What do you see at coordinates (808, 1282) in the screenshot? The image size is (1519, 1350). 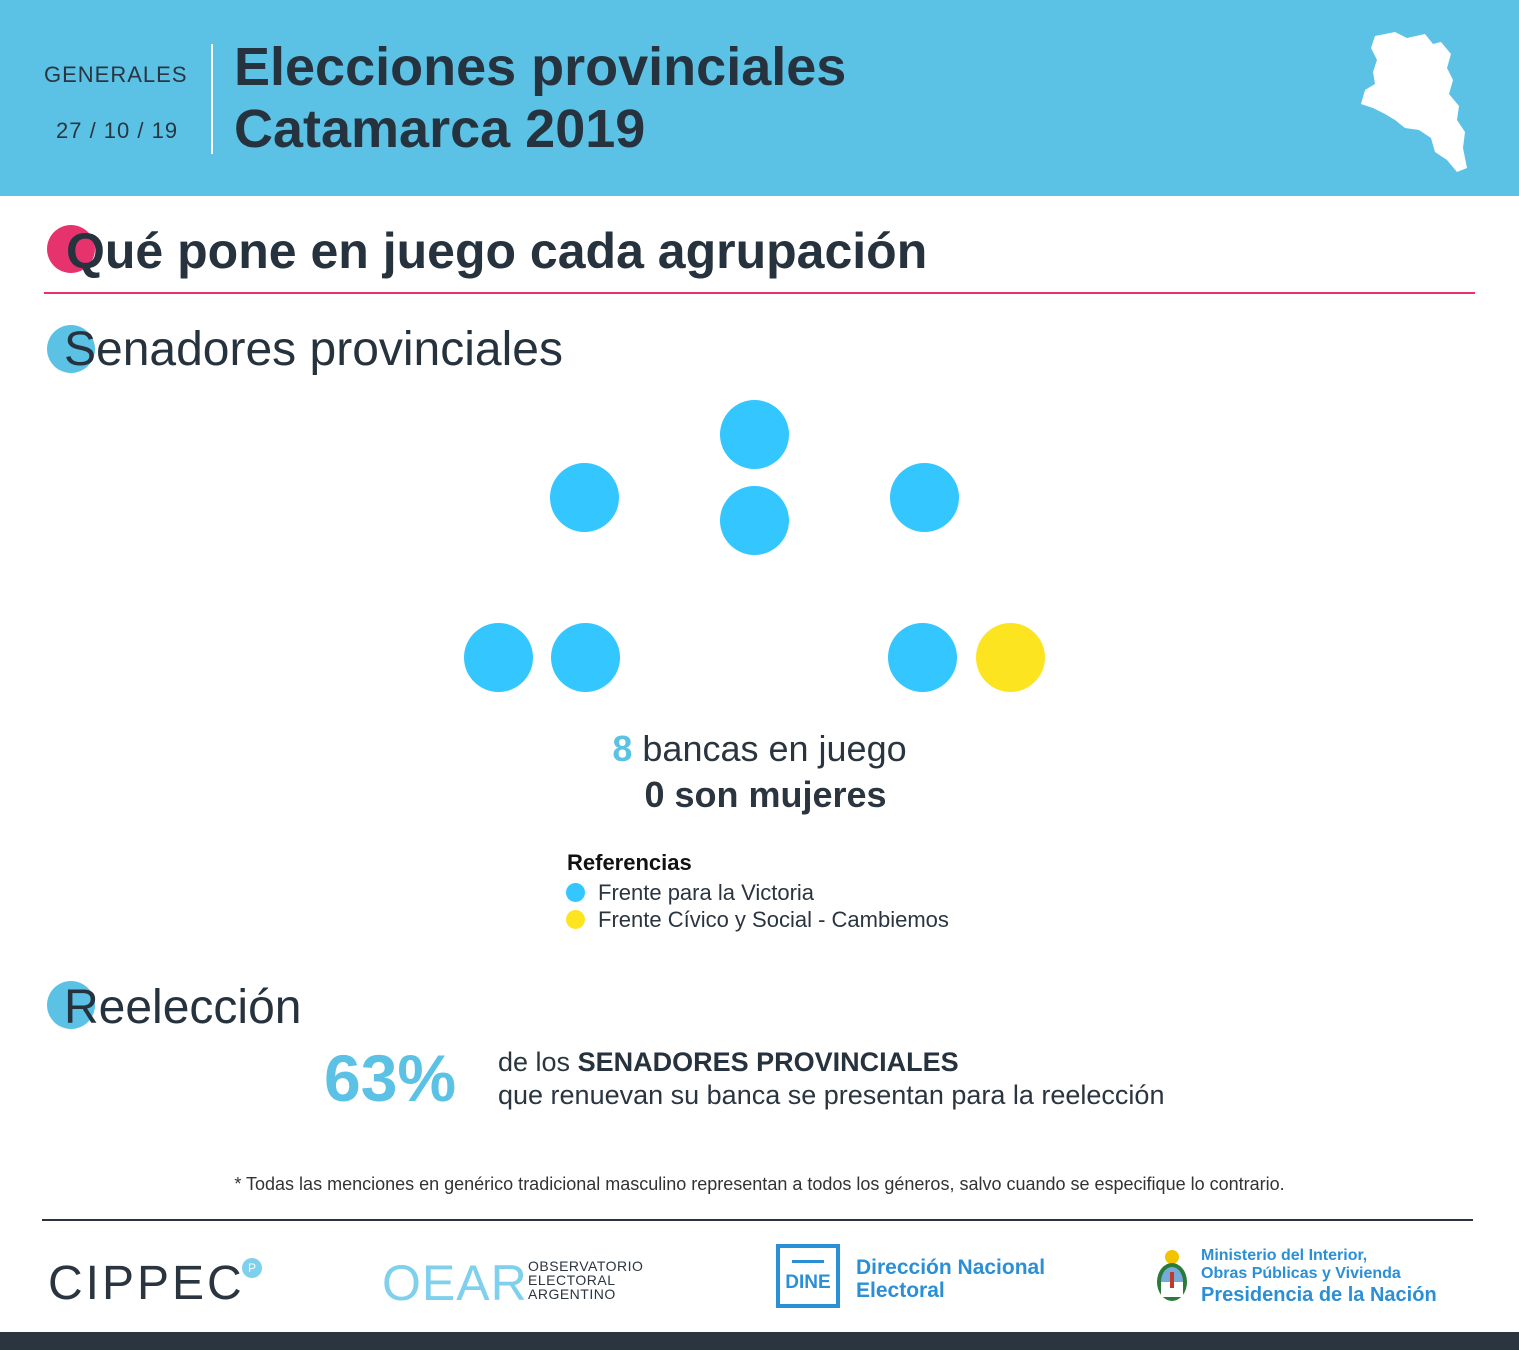 I see `dine-logo-text: DINE` at bounding box center [808, 1282].